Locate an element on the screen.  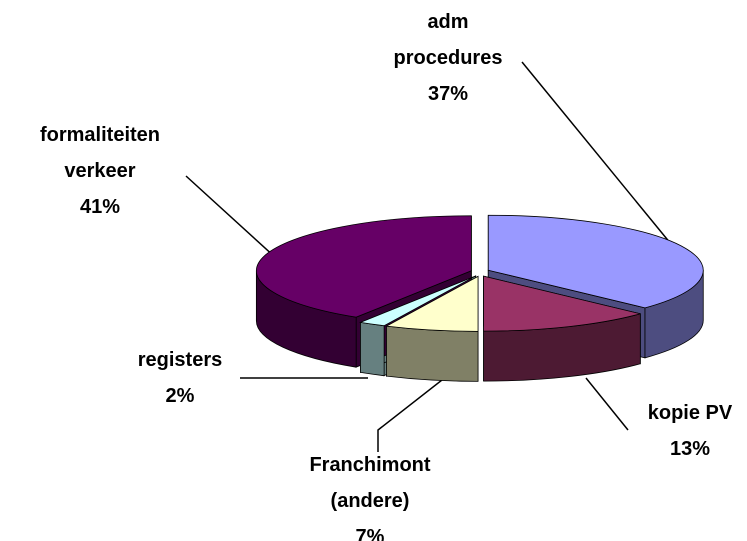
slice-label: registers 2% is located at coordinates (180, 378).